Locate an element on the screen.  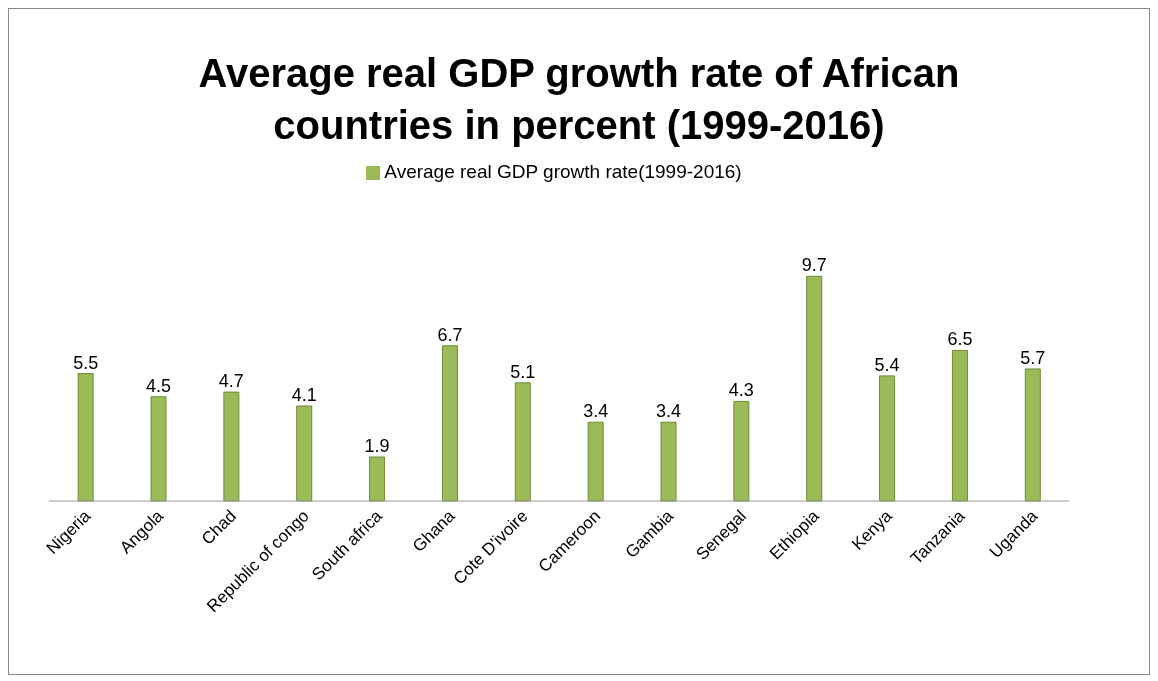
data-label: 1.9 is located at coordinates (377, 445).